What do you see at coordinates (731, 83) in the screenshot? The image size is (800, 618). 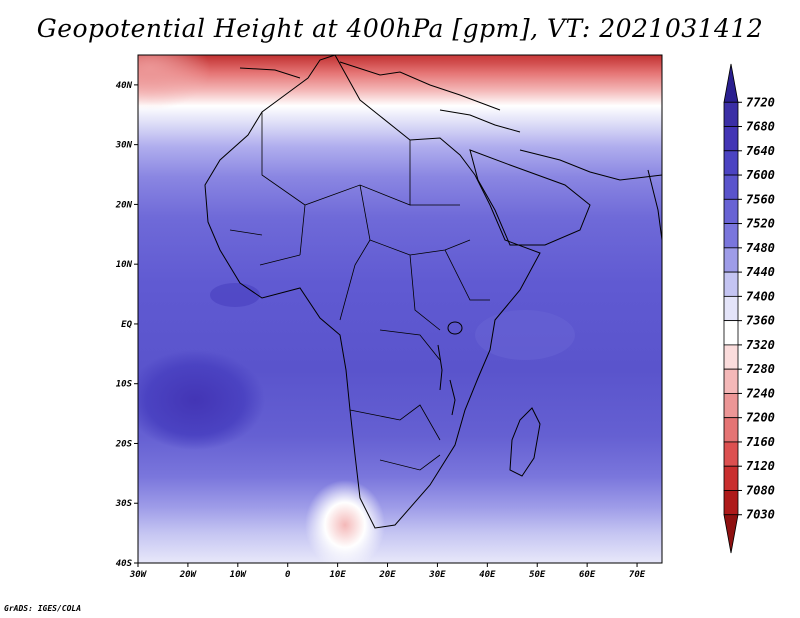 I see `colorbar-top-triangle` at bounding box center [731, 83].